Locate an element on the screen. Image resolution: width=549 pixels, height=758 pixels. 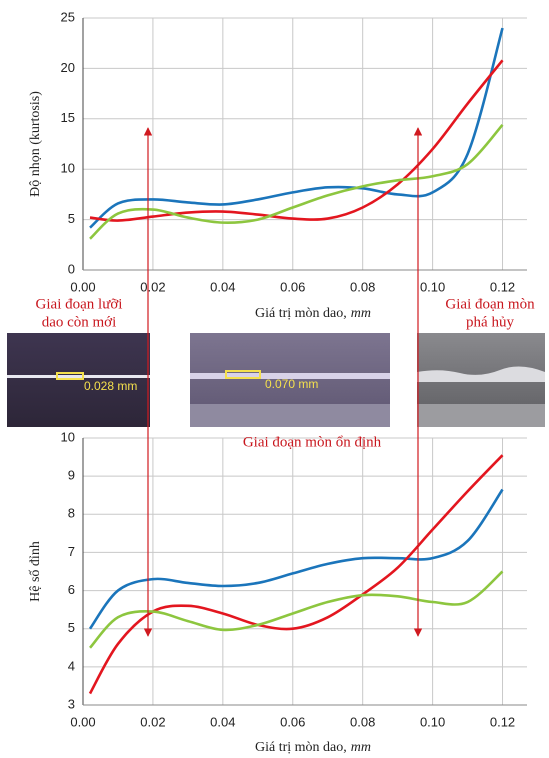
images: 0.028 mm 0.070 mm is located at coordinates (276, 380).